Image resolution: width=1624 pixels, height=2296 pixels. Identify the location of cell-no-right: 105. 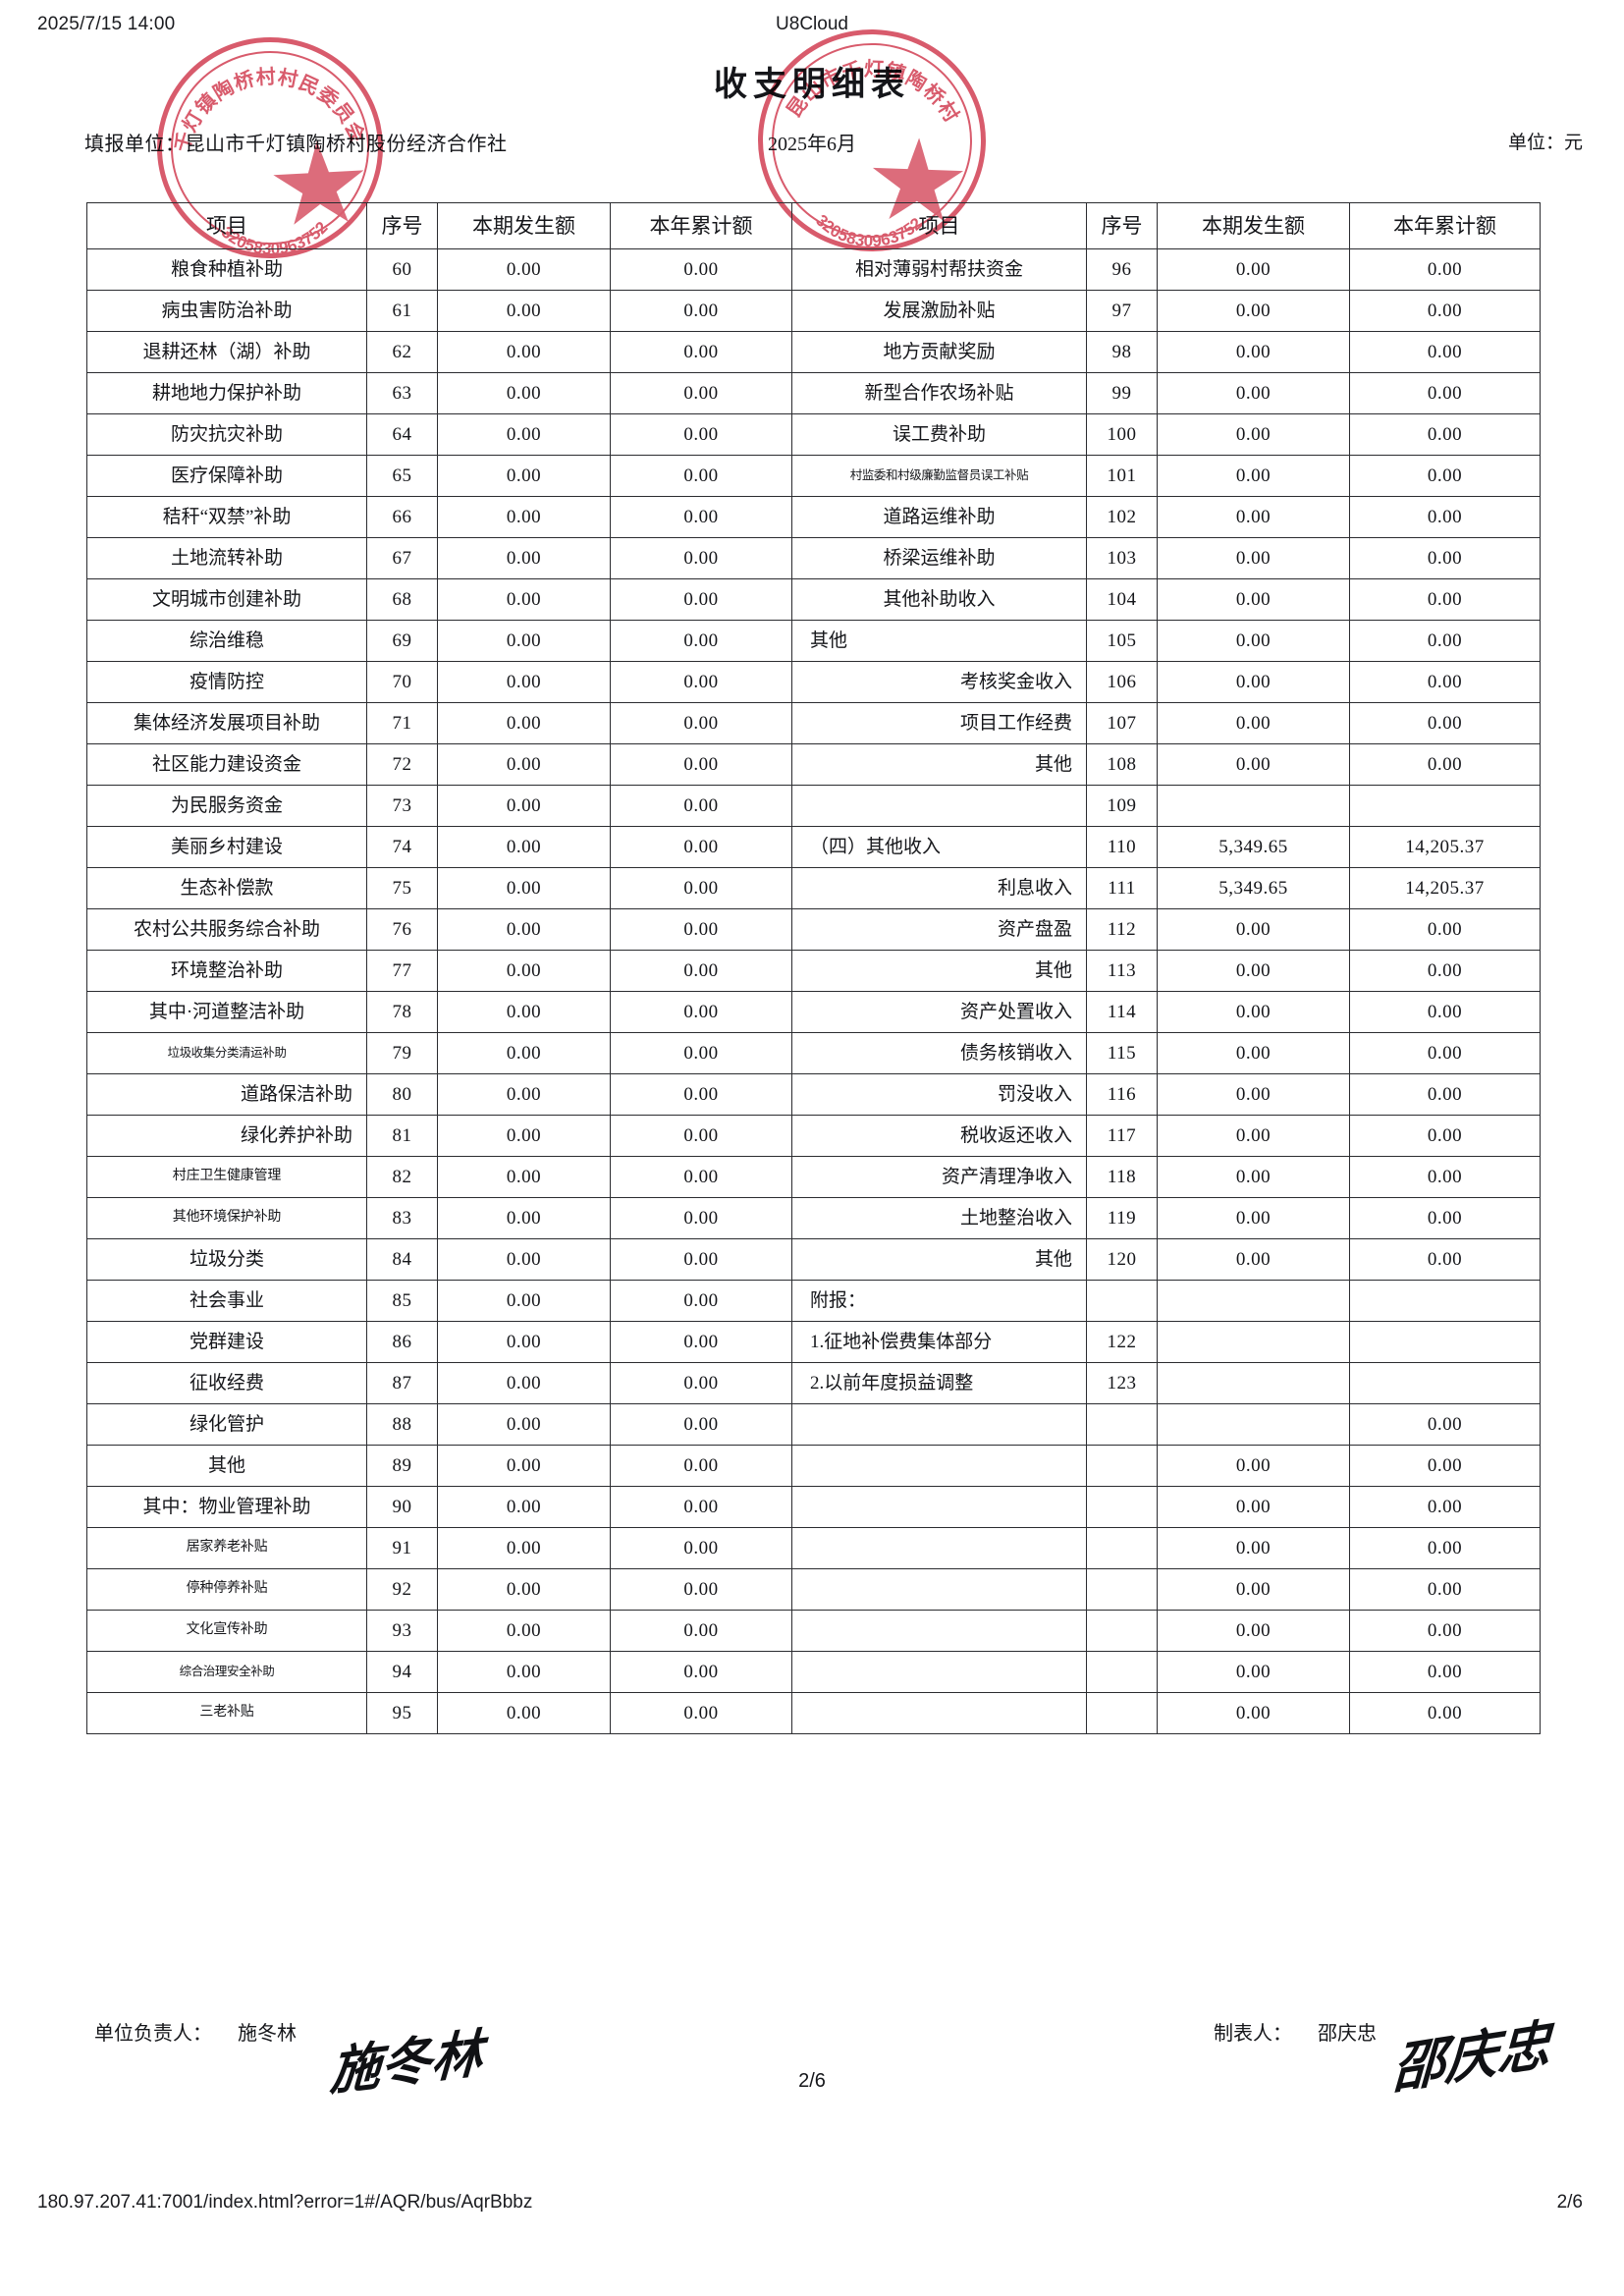
(1122, 641).